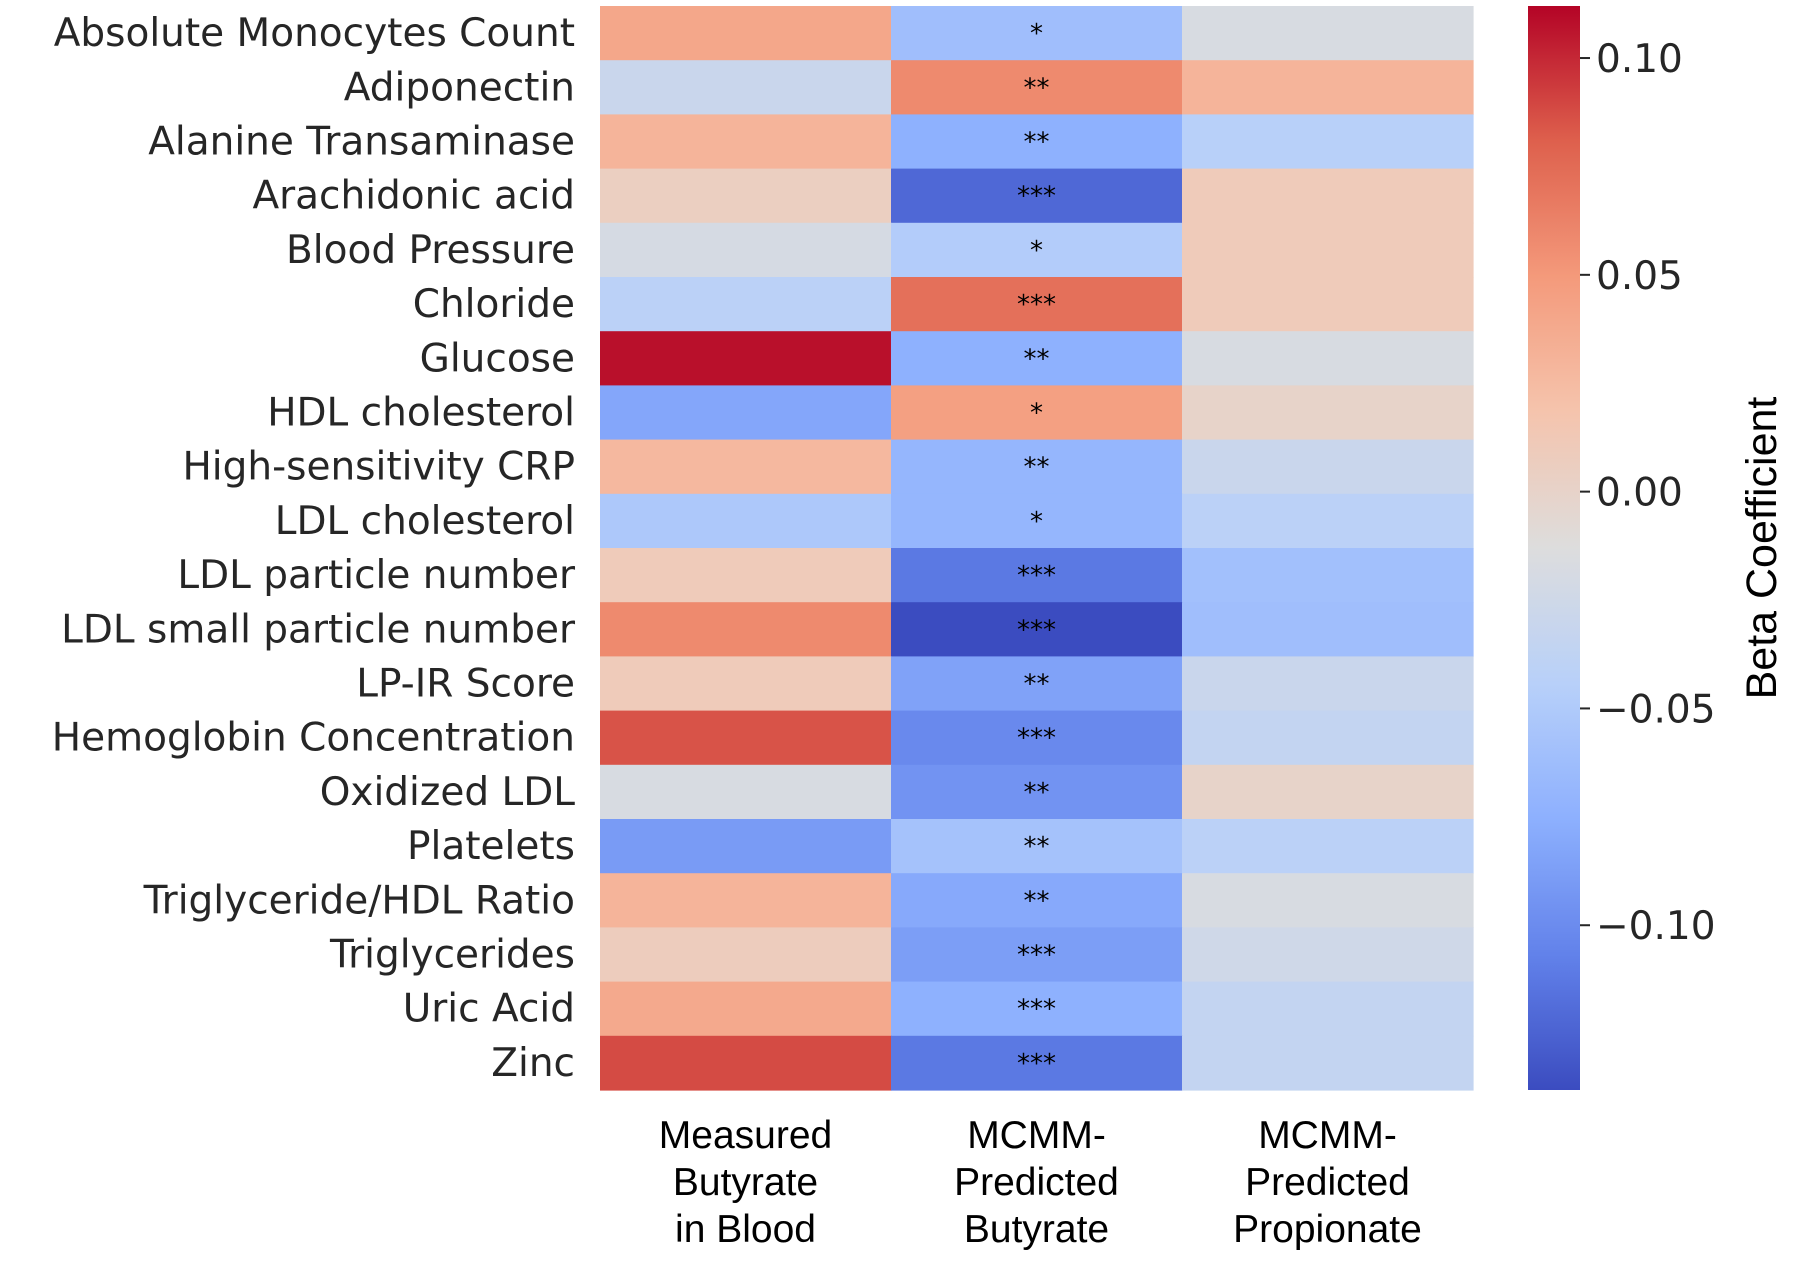  What do you see at coordinates (1639, 276) in the screenshot?
I see `colorbar-tick-label: 0.05` at bounding box center [1639, 276].